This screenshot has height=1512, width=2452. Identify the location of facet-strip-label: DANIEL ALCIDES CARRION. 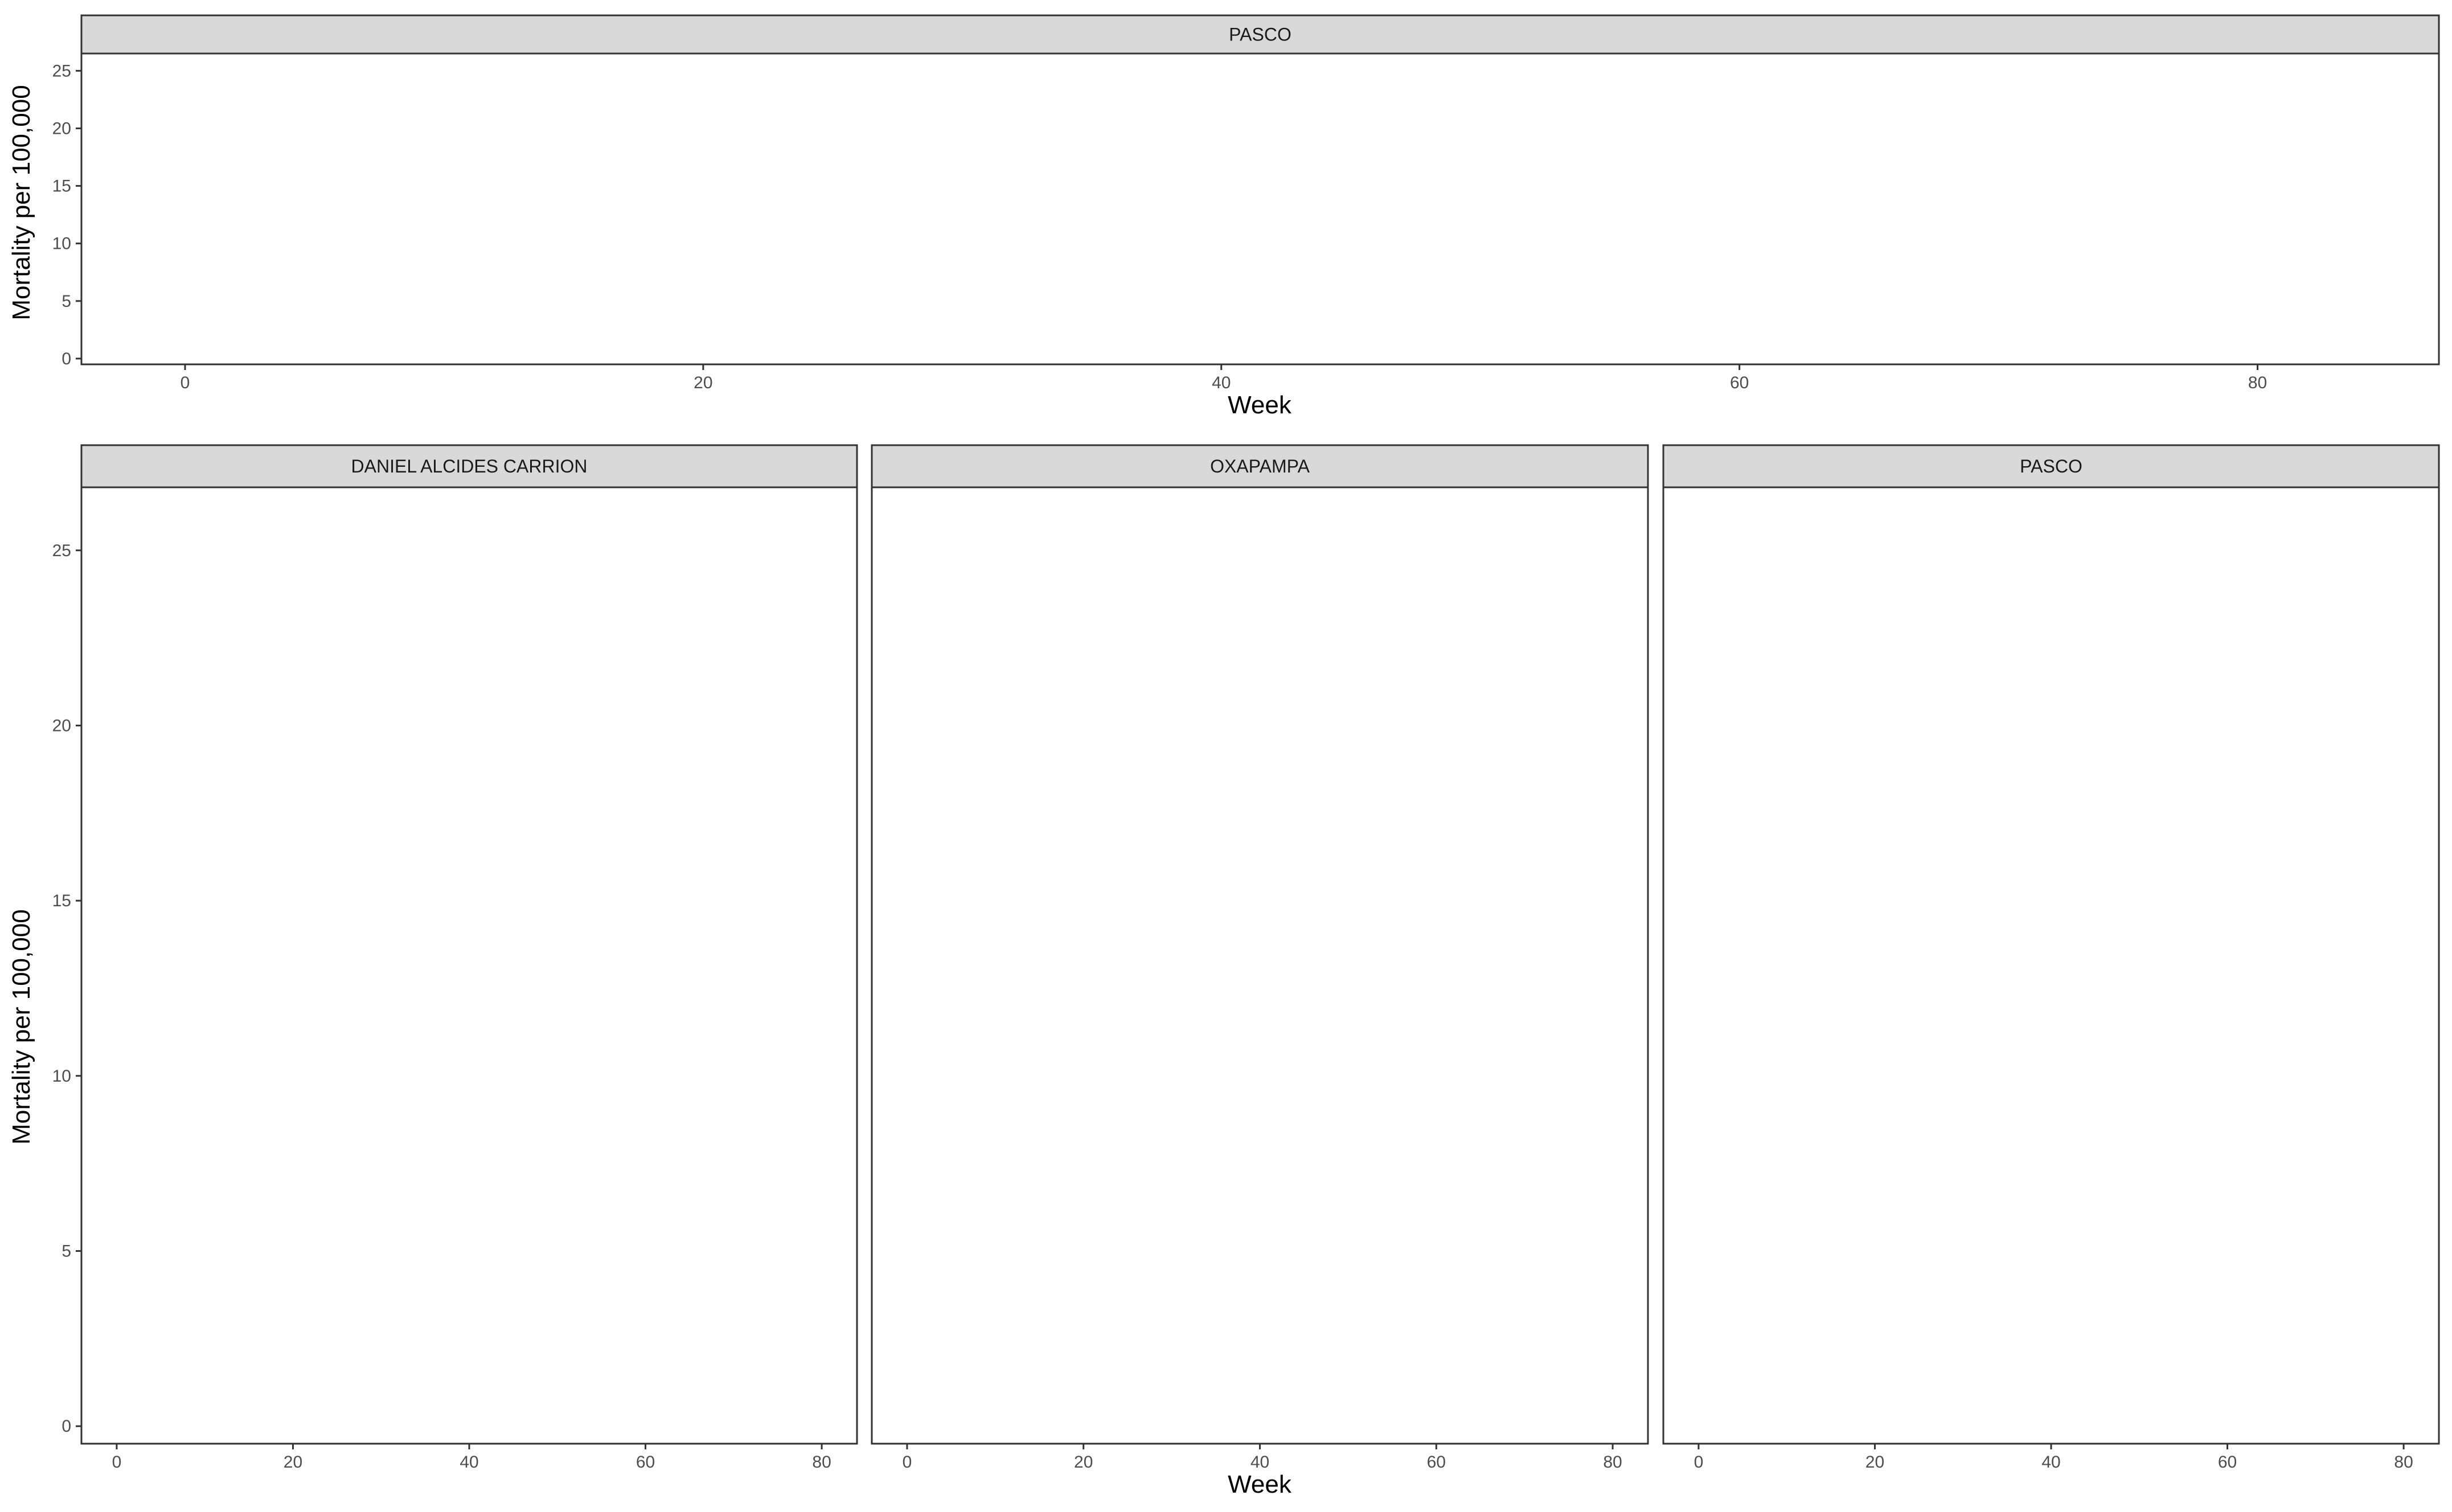
(469, 466).